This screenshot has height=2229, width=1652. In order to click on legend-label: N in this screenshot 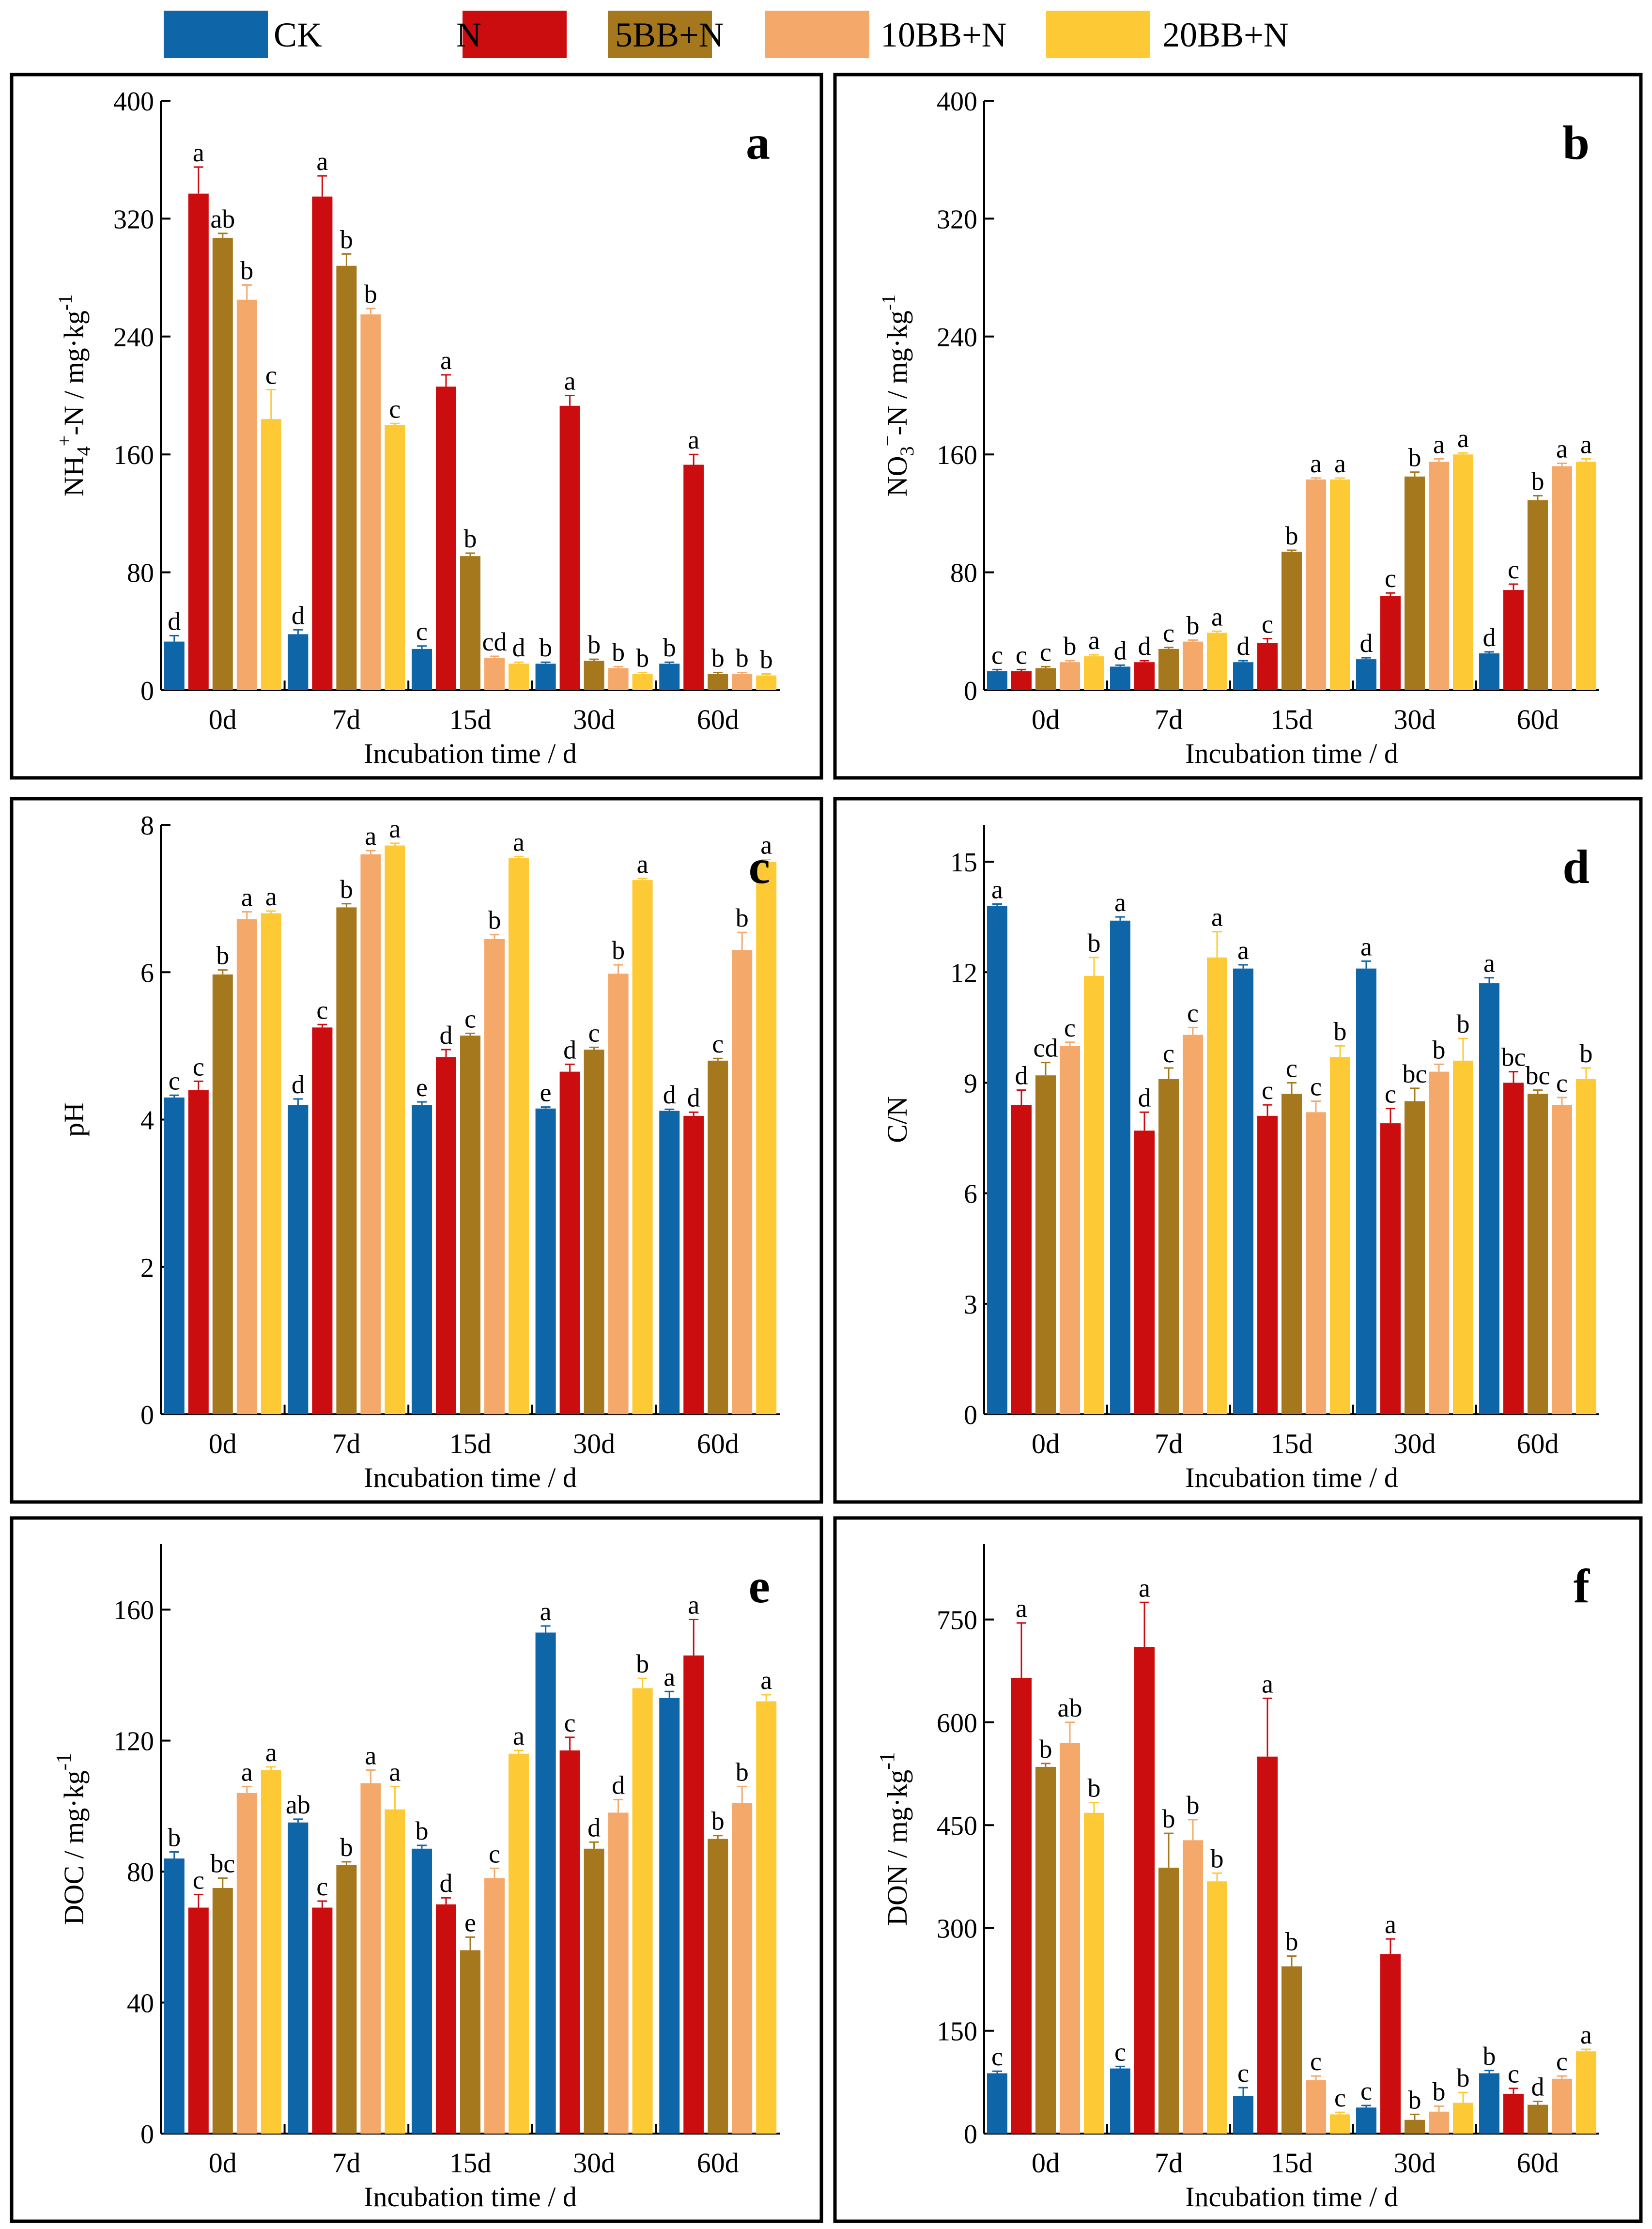, I will do `click(469, 35)`.